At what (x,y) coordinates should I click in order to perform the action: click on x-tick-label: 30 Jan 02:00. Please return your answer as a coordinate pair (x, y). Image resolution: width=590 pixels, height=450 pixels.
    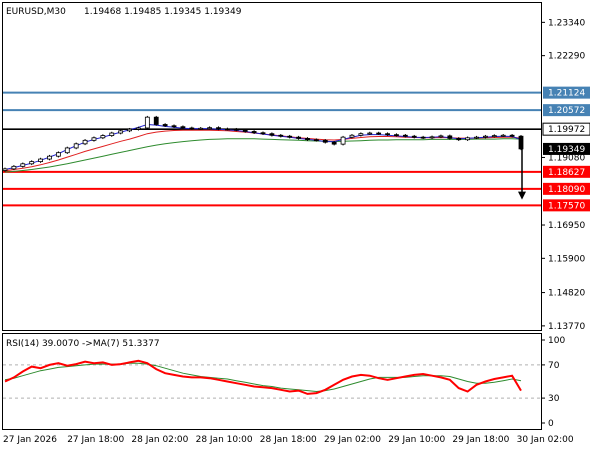
    Looking at the image, I should click on (545, 440).